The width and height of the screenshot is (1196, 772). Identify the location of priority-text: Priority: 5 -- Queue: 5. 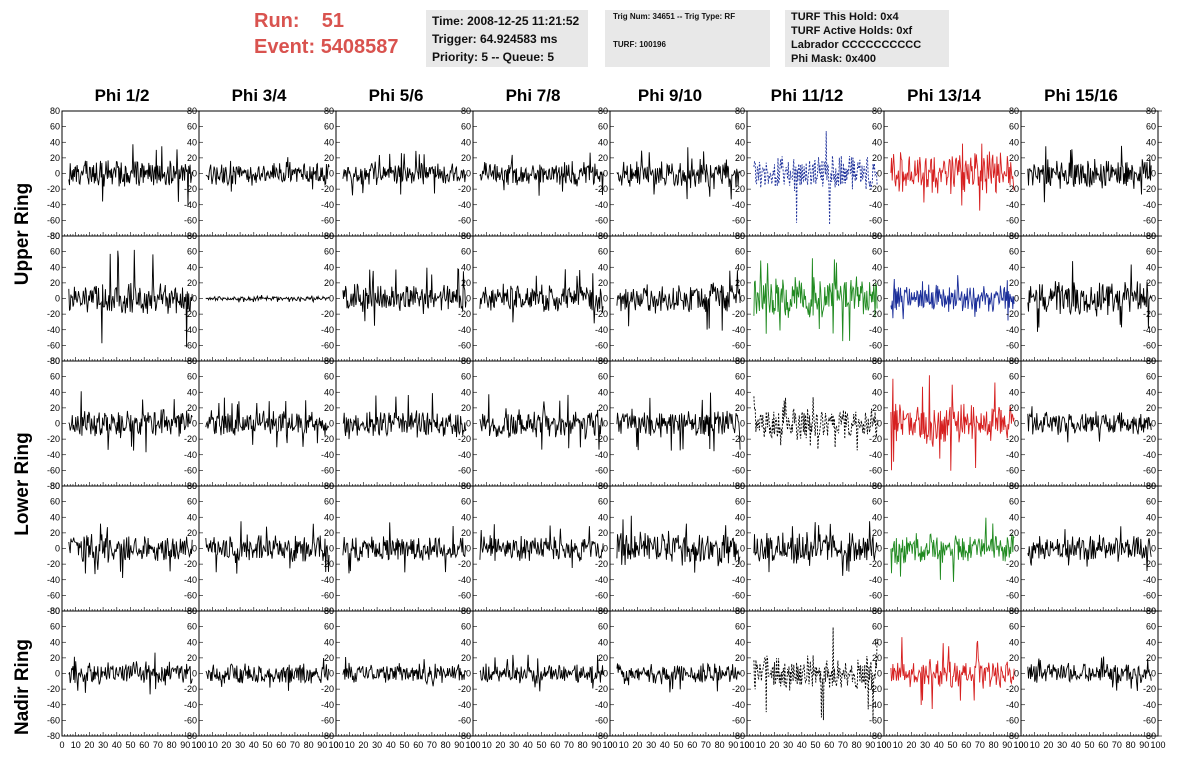
(493, 57).